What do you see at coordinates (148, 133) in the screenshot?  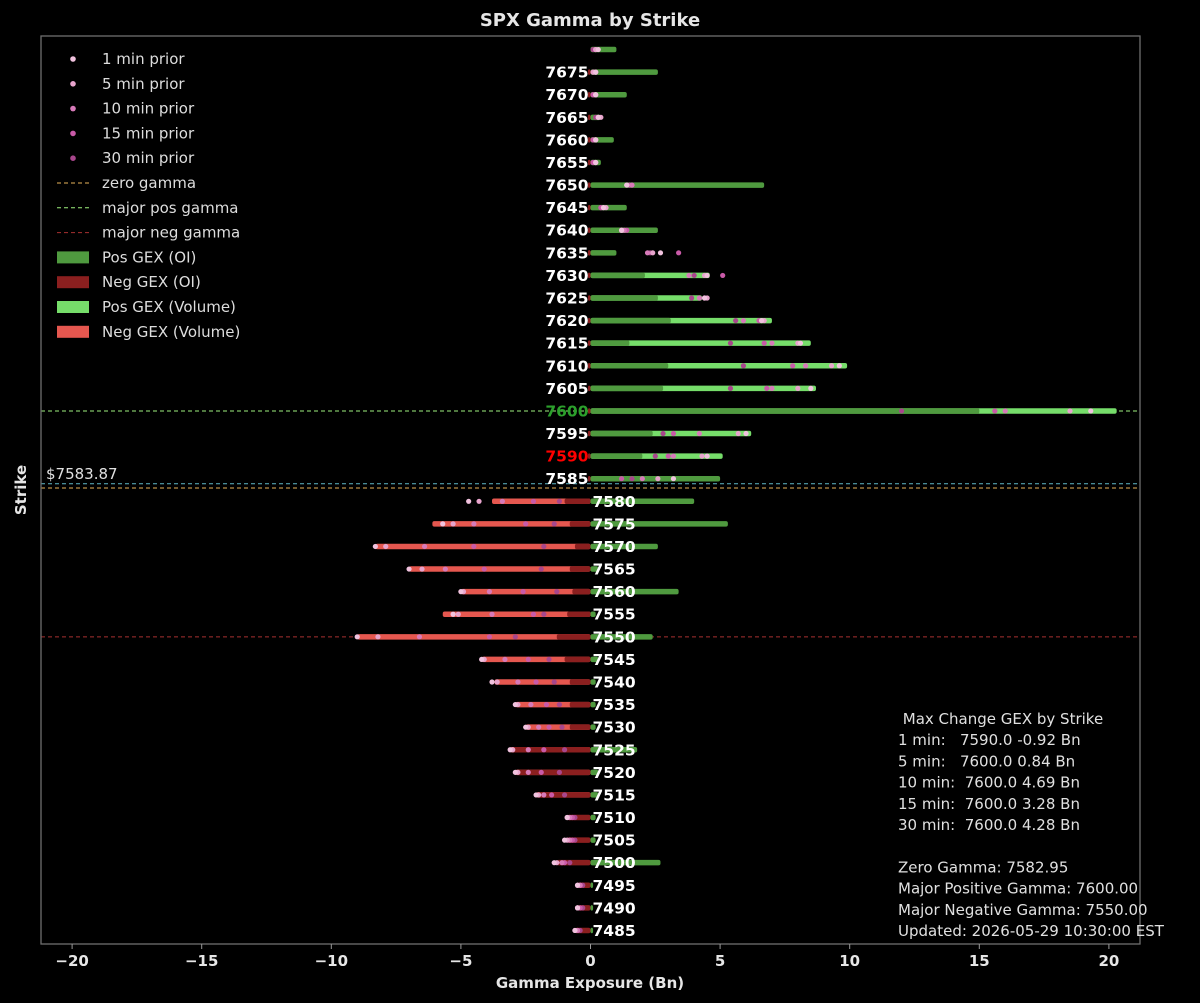 I see `legend-label: 15 min prior` at bounding box center [148, 133].